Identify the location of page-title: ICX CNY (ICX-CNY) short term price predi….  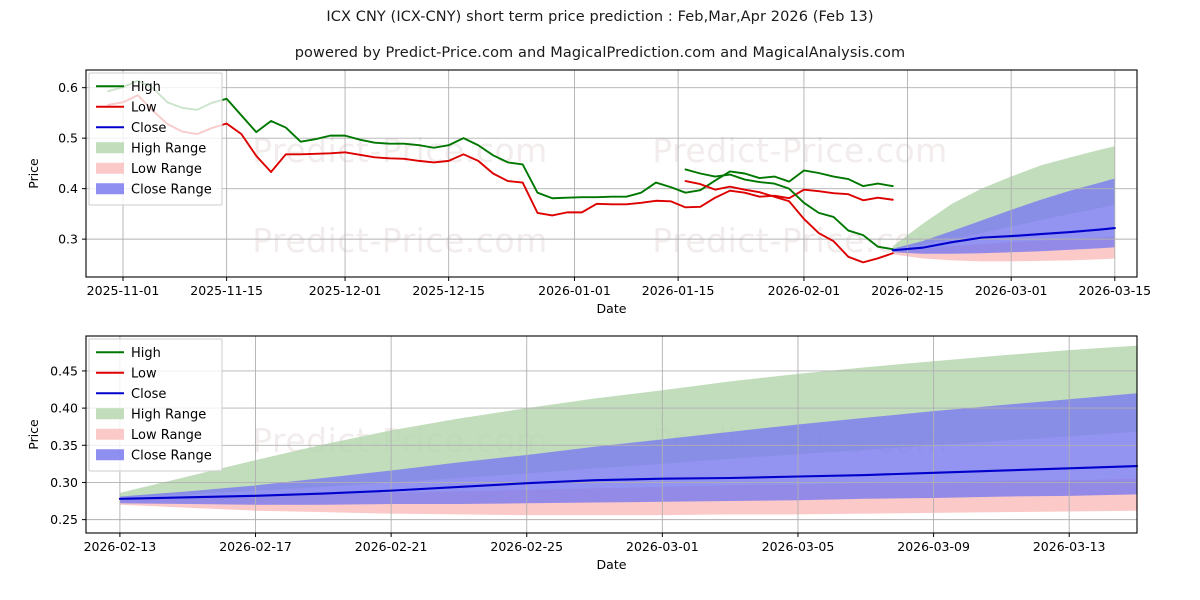
(600, 17).